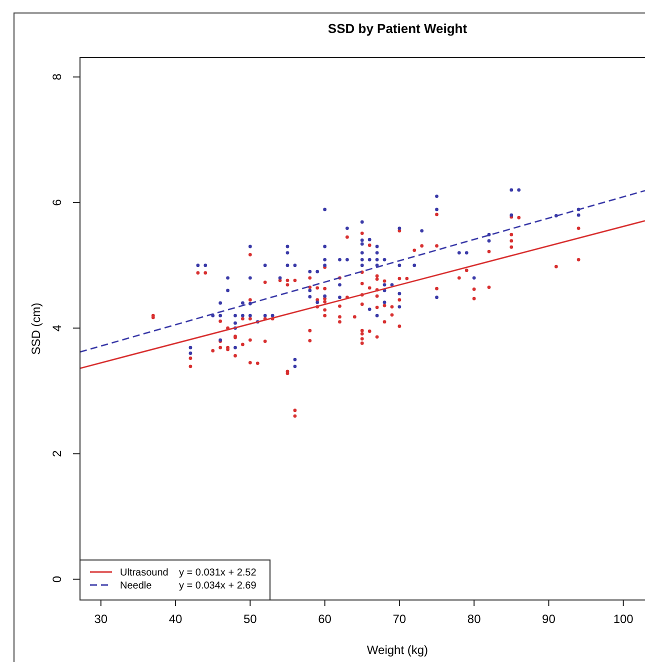 The image size is (645, 662). I want to click on y-tick-label: 6, so click(57, 202).